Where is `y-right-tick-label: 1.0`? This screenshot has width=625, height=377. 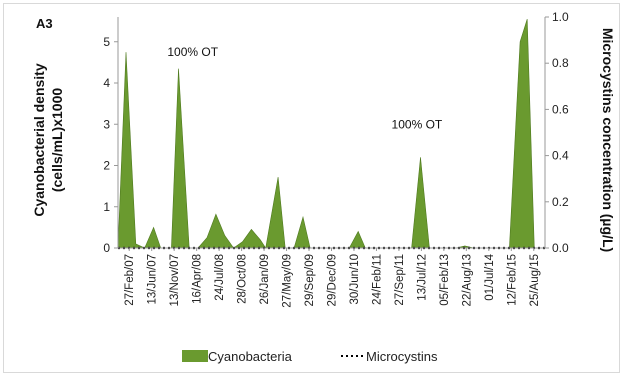 y-right-tick-label: 1.0 is located at coordinates (560, 17).